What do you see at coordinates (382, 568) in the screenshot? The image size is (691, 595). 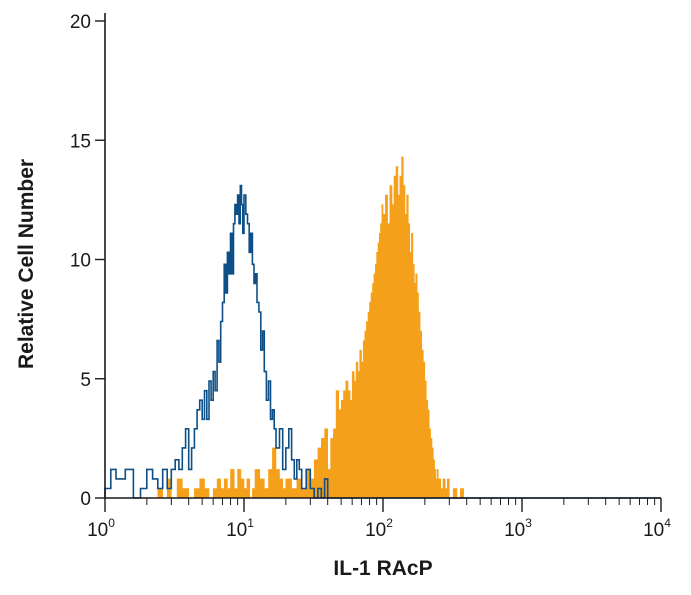 I see `x-axis-title: IL-1 RAcP` at bounding box center [382, 568].